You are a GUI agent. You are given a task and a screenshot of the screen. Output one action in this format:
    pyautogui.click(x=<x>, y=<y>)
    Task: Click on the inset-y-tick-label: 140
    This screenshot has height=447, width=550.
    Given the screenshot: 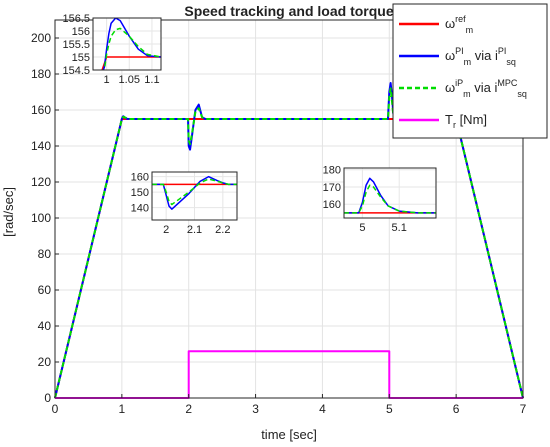 What is the action you would take?
    pyautogui.click(x=140, y=209)
    